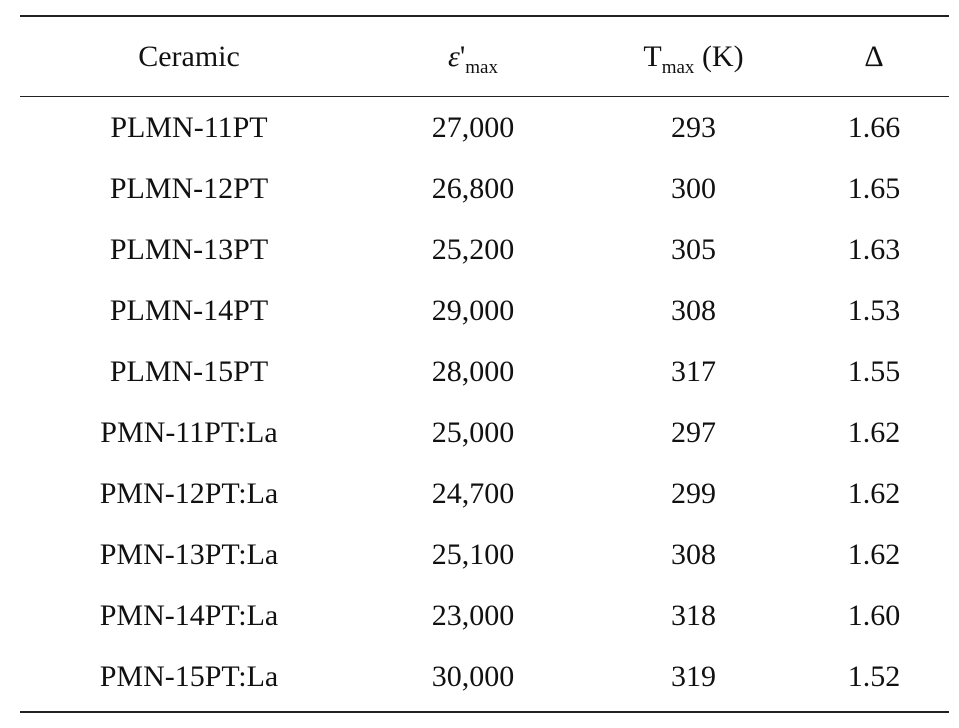  Describe the element at coordinates (484, 16) in the screenshot. I see `top-rule` at that location.